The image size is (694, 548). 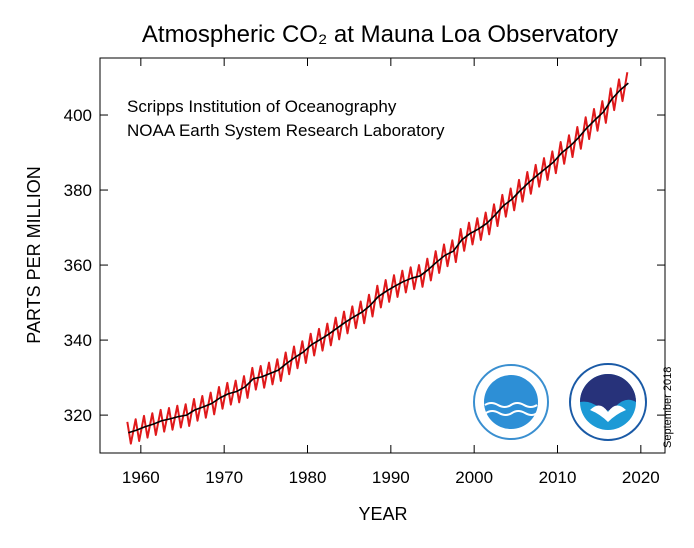 I want to click on x-tick-label: 2000, so click(x=474, y=477).